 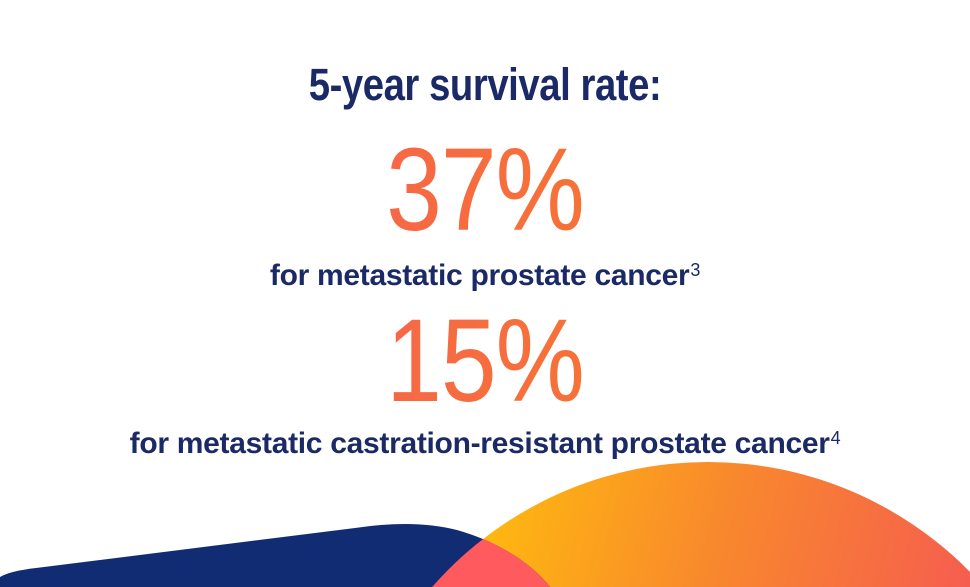 I want to click on navy-hill-shape, so click(x=275, y=555).